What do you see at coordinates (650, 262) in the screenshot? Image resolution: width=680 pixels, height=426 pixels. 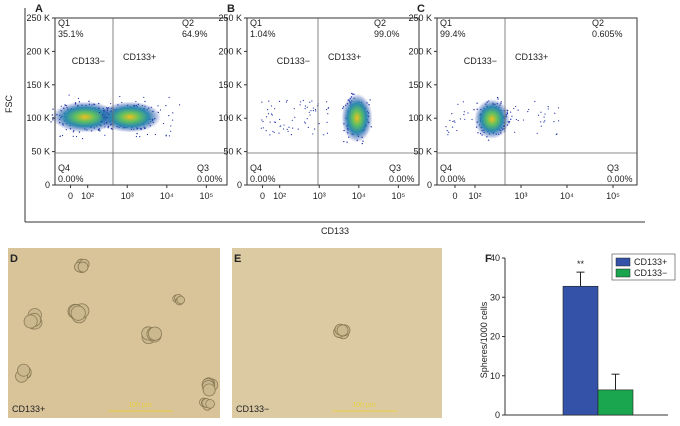 I see `legend-label: CD133+` at bounding box center [650, 262].